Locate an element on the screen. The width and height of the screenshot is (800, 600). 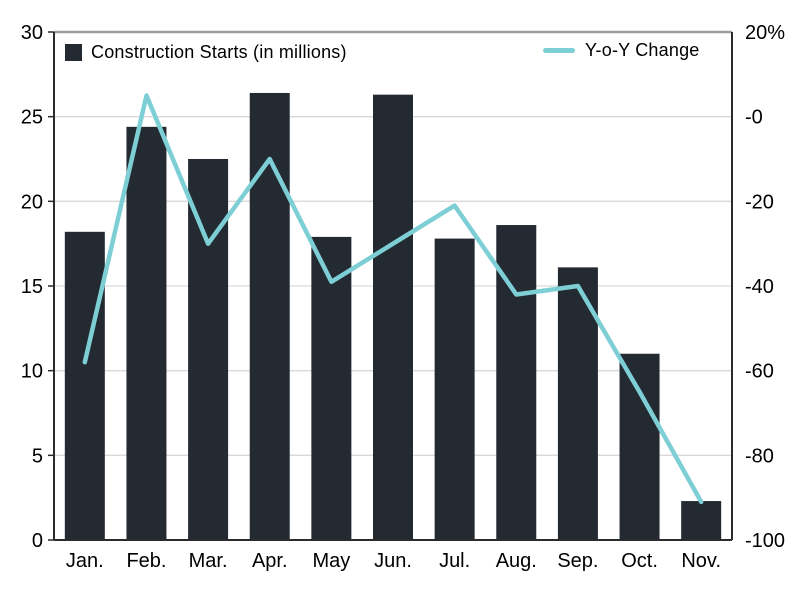
left-axis-label: 25 is located at coordinates (32, 118).